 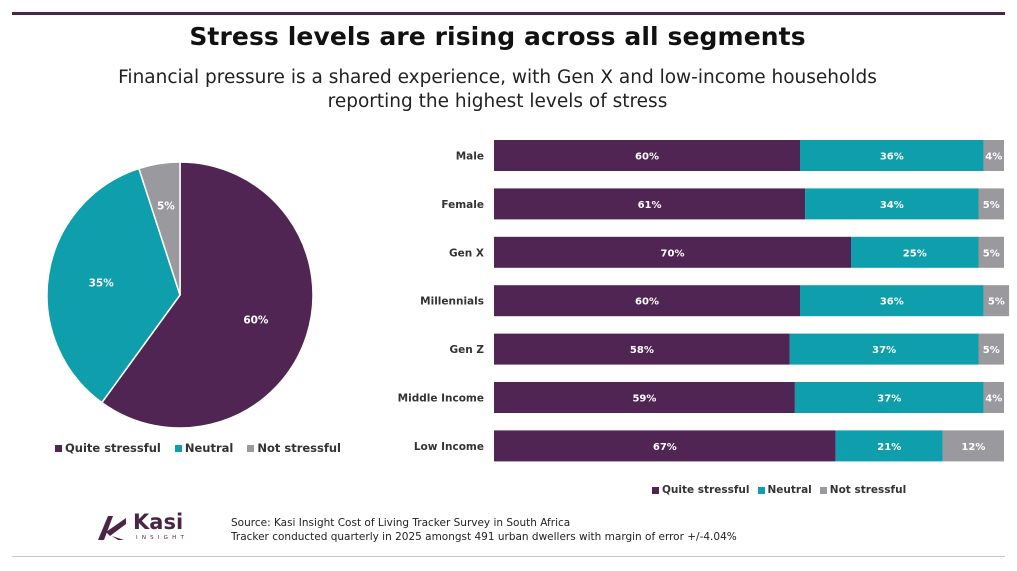 I want to click on bar-label-quite: 61%, so click(x=650, y=205).